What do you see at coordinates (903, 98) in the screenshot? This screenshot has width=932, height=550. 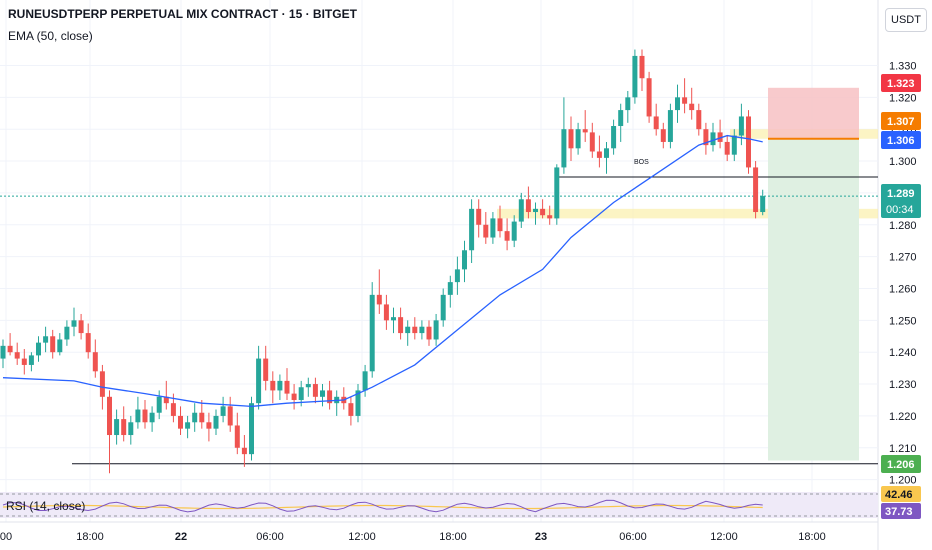 I see `price-tick-label: 1.320` at bounding box center [903, 98].